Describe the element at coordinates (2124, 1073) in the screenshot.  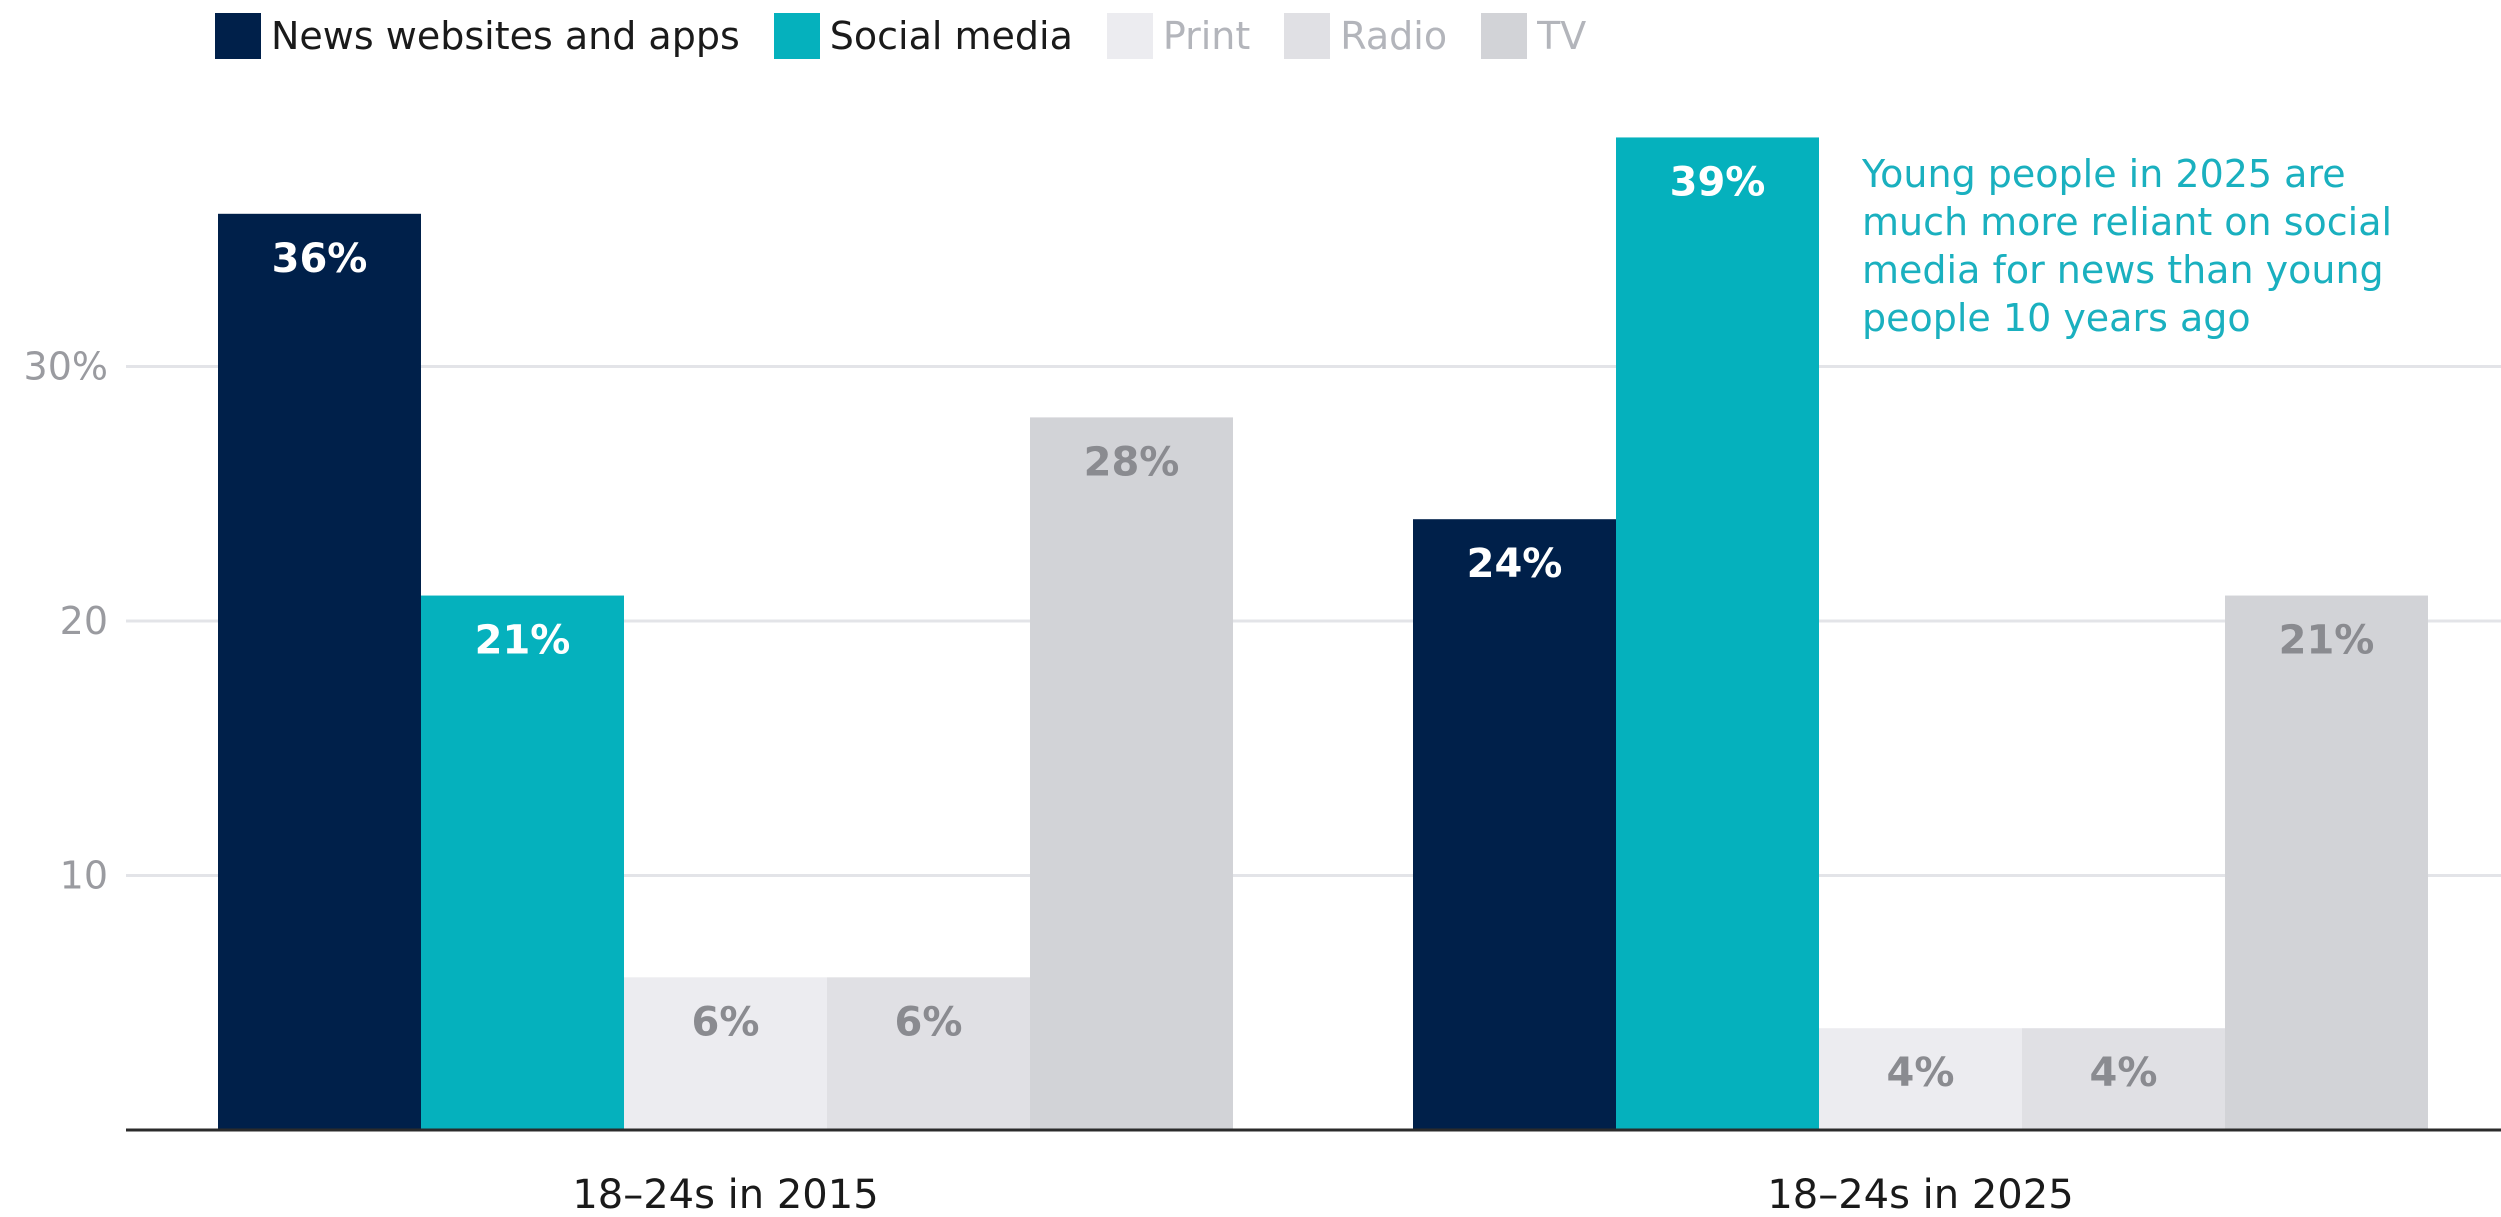
I see `data-label-radio-2: 4%` at that location.